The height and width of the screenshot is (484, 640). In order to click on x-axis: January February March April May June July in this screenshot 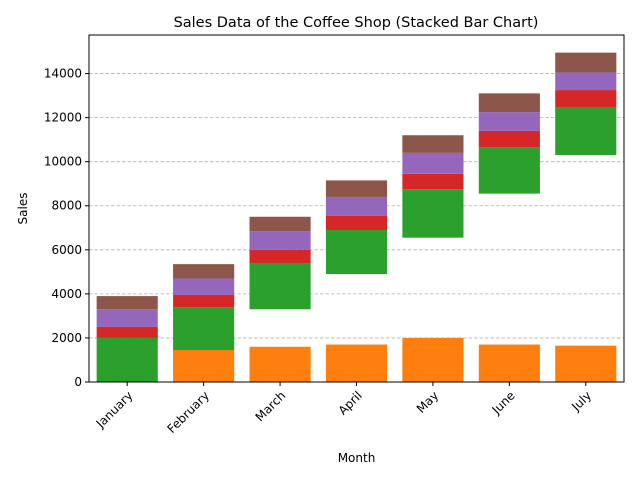, I will do `click(343, 409)`.